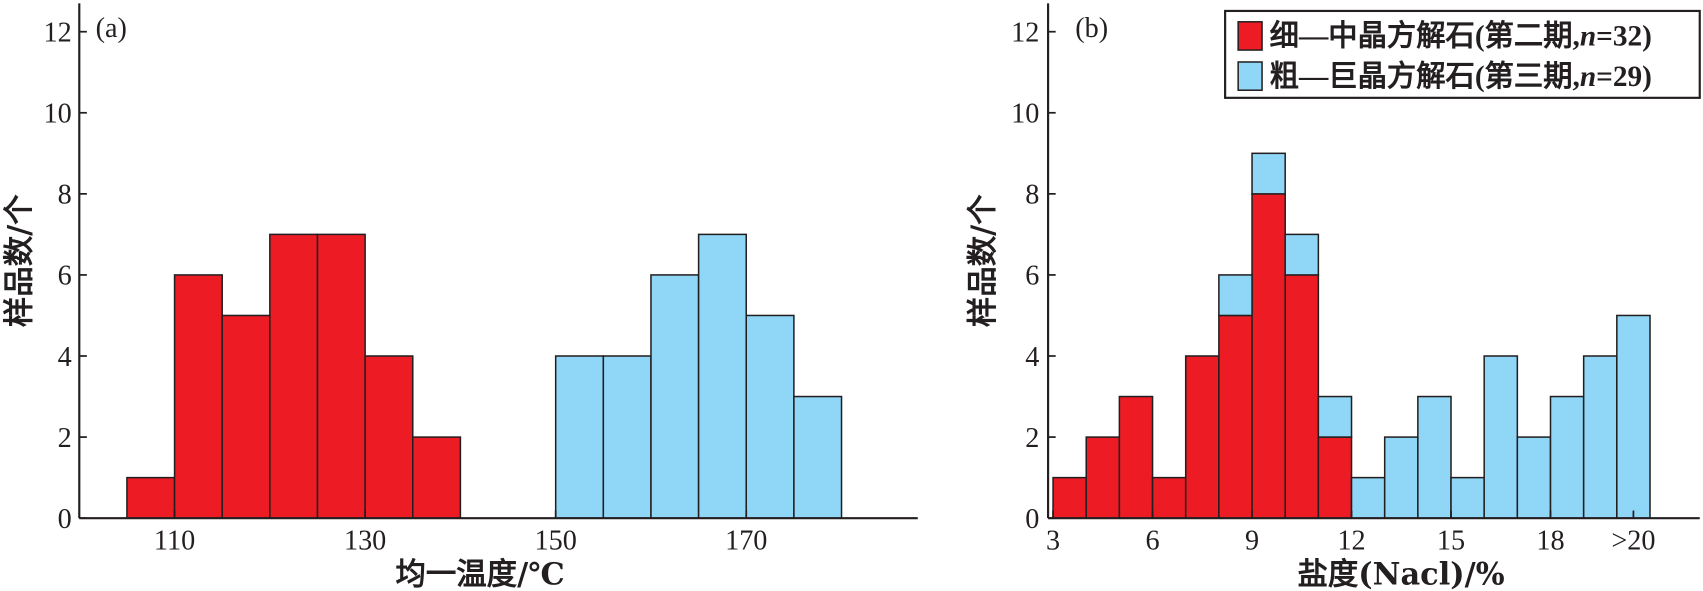 This screenshot has height=591, width=1703. Describe the element at coordinates (1152, 541) in the screenshot. I see `x-tick-label: 6` at that location.